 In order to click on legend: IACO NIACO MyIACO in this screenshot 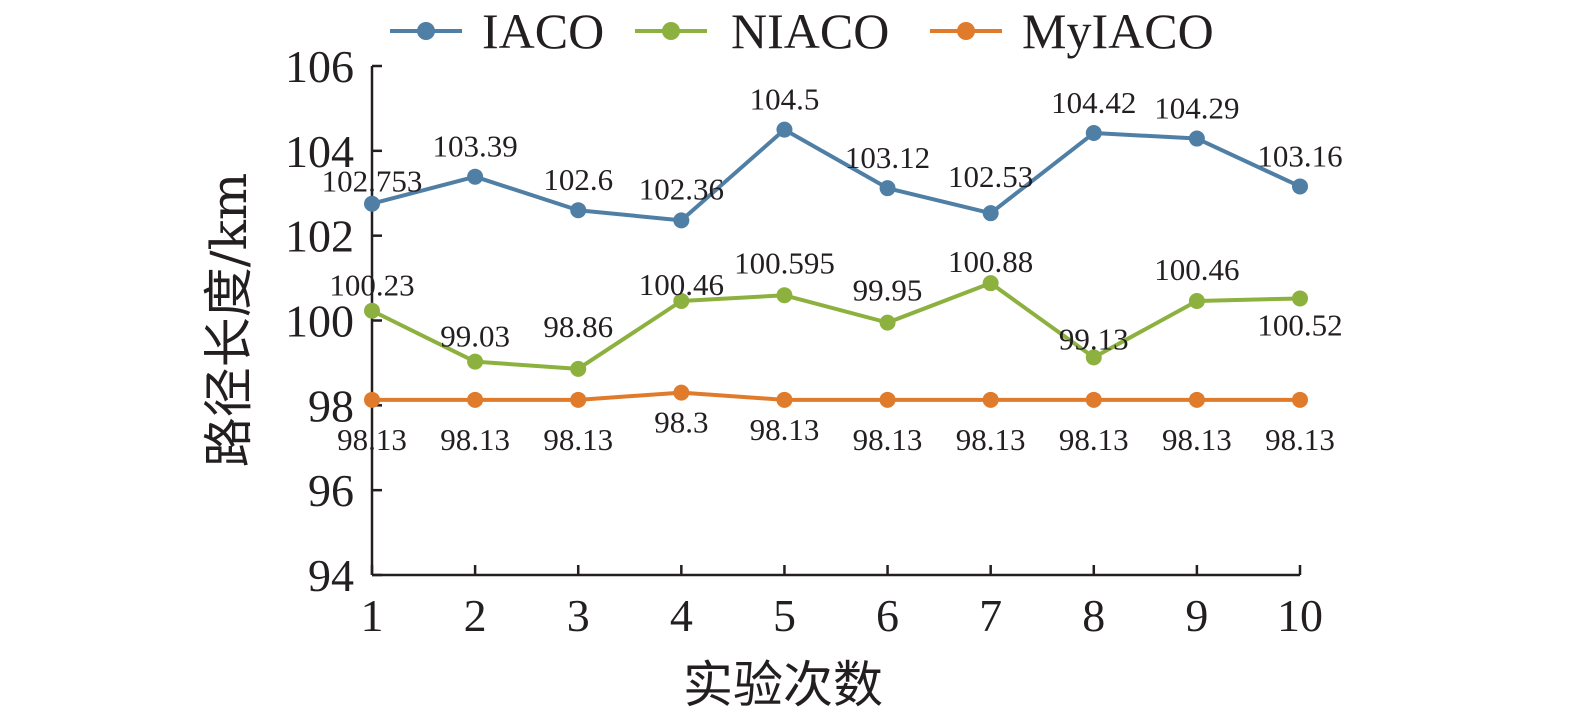, I will do `click(802, 31)`.